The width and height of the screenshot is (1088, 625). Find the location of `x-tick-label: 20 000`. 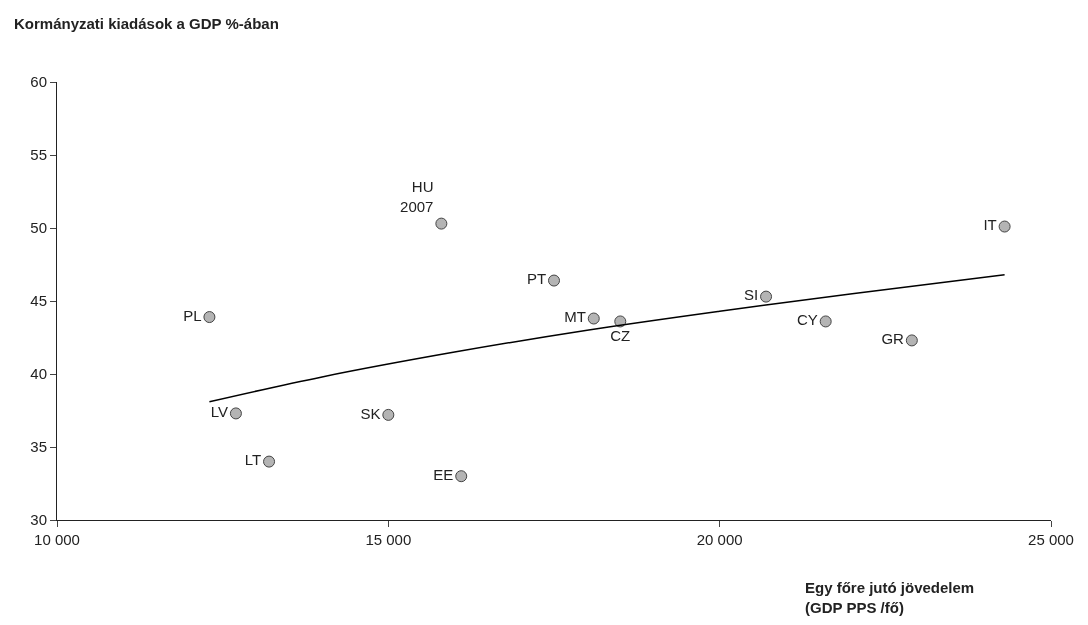

x-tick-label: 20 000 is located at coordinates (719, 539).